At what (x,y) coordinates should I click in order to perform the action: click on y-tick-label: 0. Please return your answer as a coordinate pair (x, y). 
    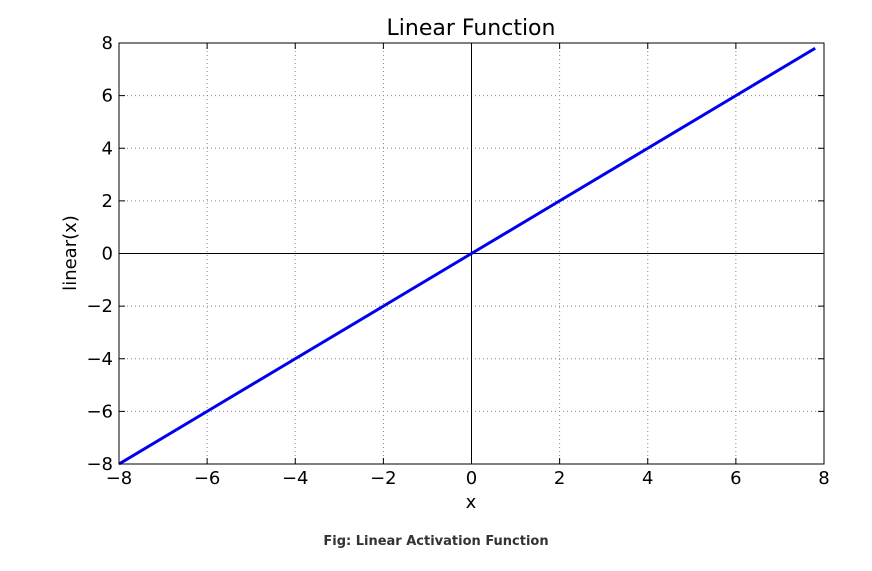
    Looking at the image, I should click on (107, 254).